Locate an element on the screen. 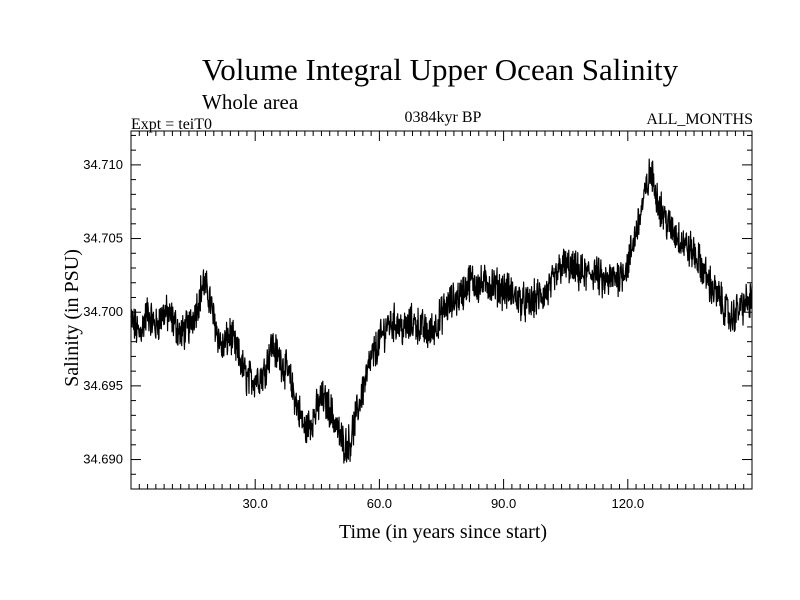  x-tick-label: 120.0 is located at coordinates (628, 503).